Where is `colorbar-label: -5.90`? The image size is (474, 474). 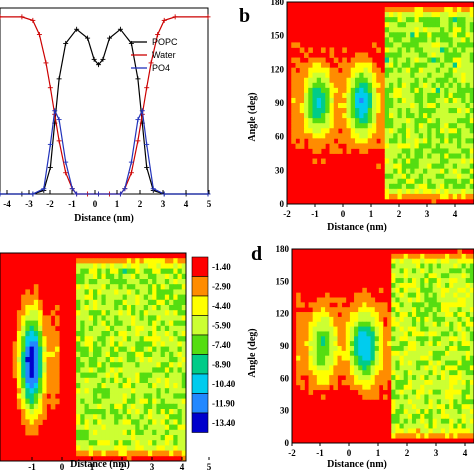 colorbar-label: -5.90 is located at coordinates (221, 325).